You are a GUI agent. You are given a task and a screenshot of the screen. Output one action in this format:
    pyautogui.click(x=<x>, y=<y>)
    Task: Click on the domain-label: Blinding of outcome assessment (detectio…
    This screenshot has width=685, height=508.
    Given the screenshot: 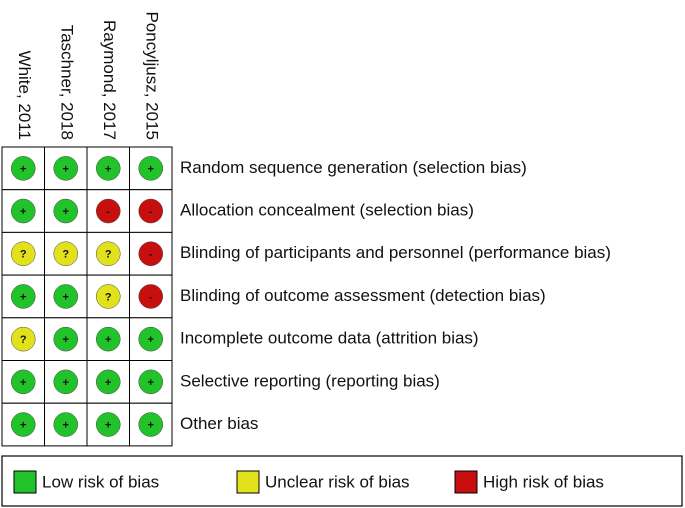 What is the action you would take?
    pyautogui.click(x=363, y=295)
    